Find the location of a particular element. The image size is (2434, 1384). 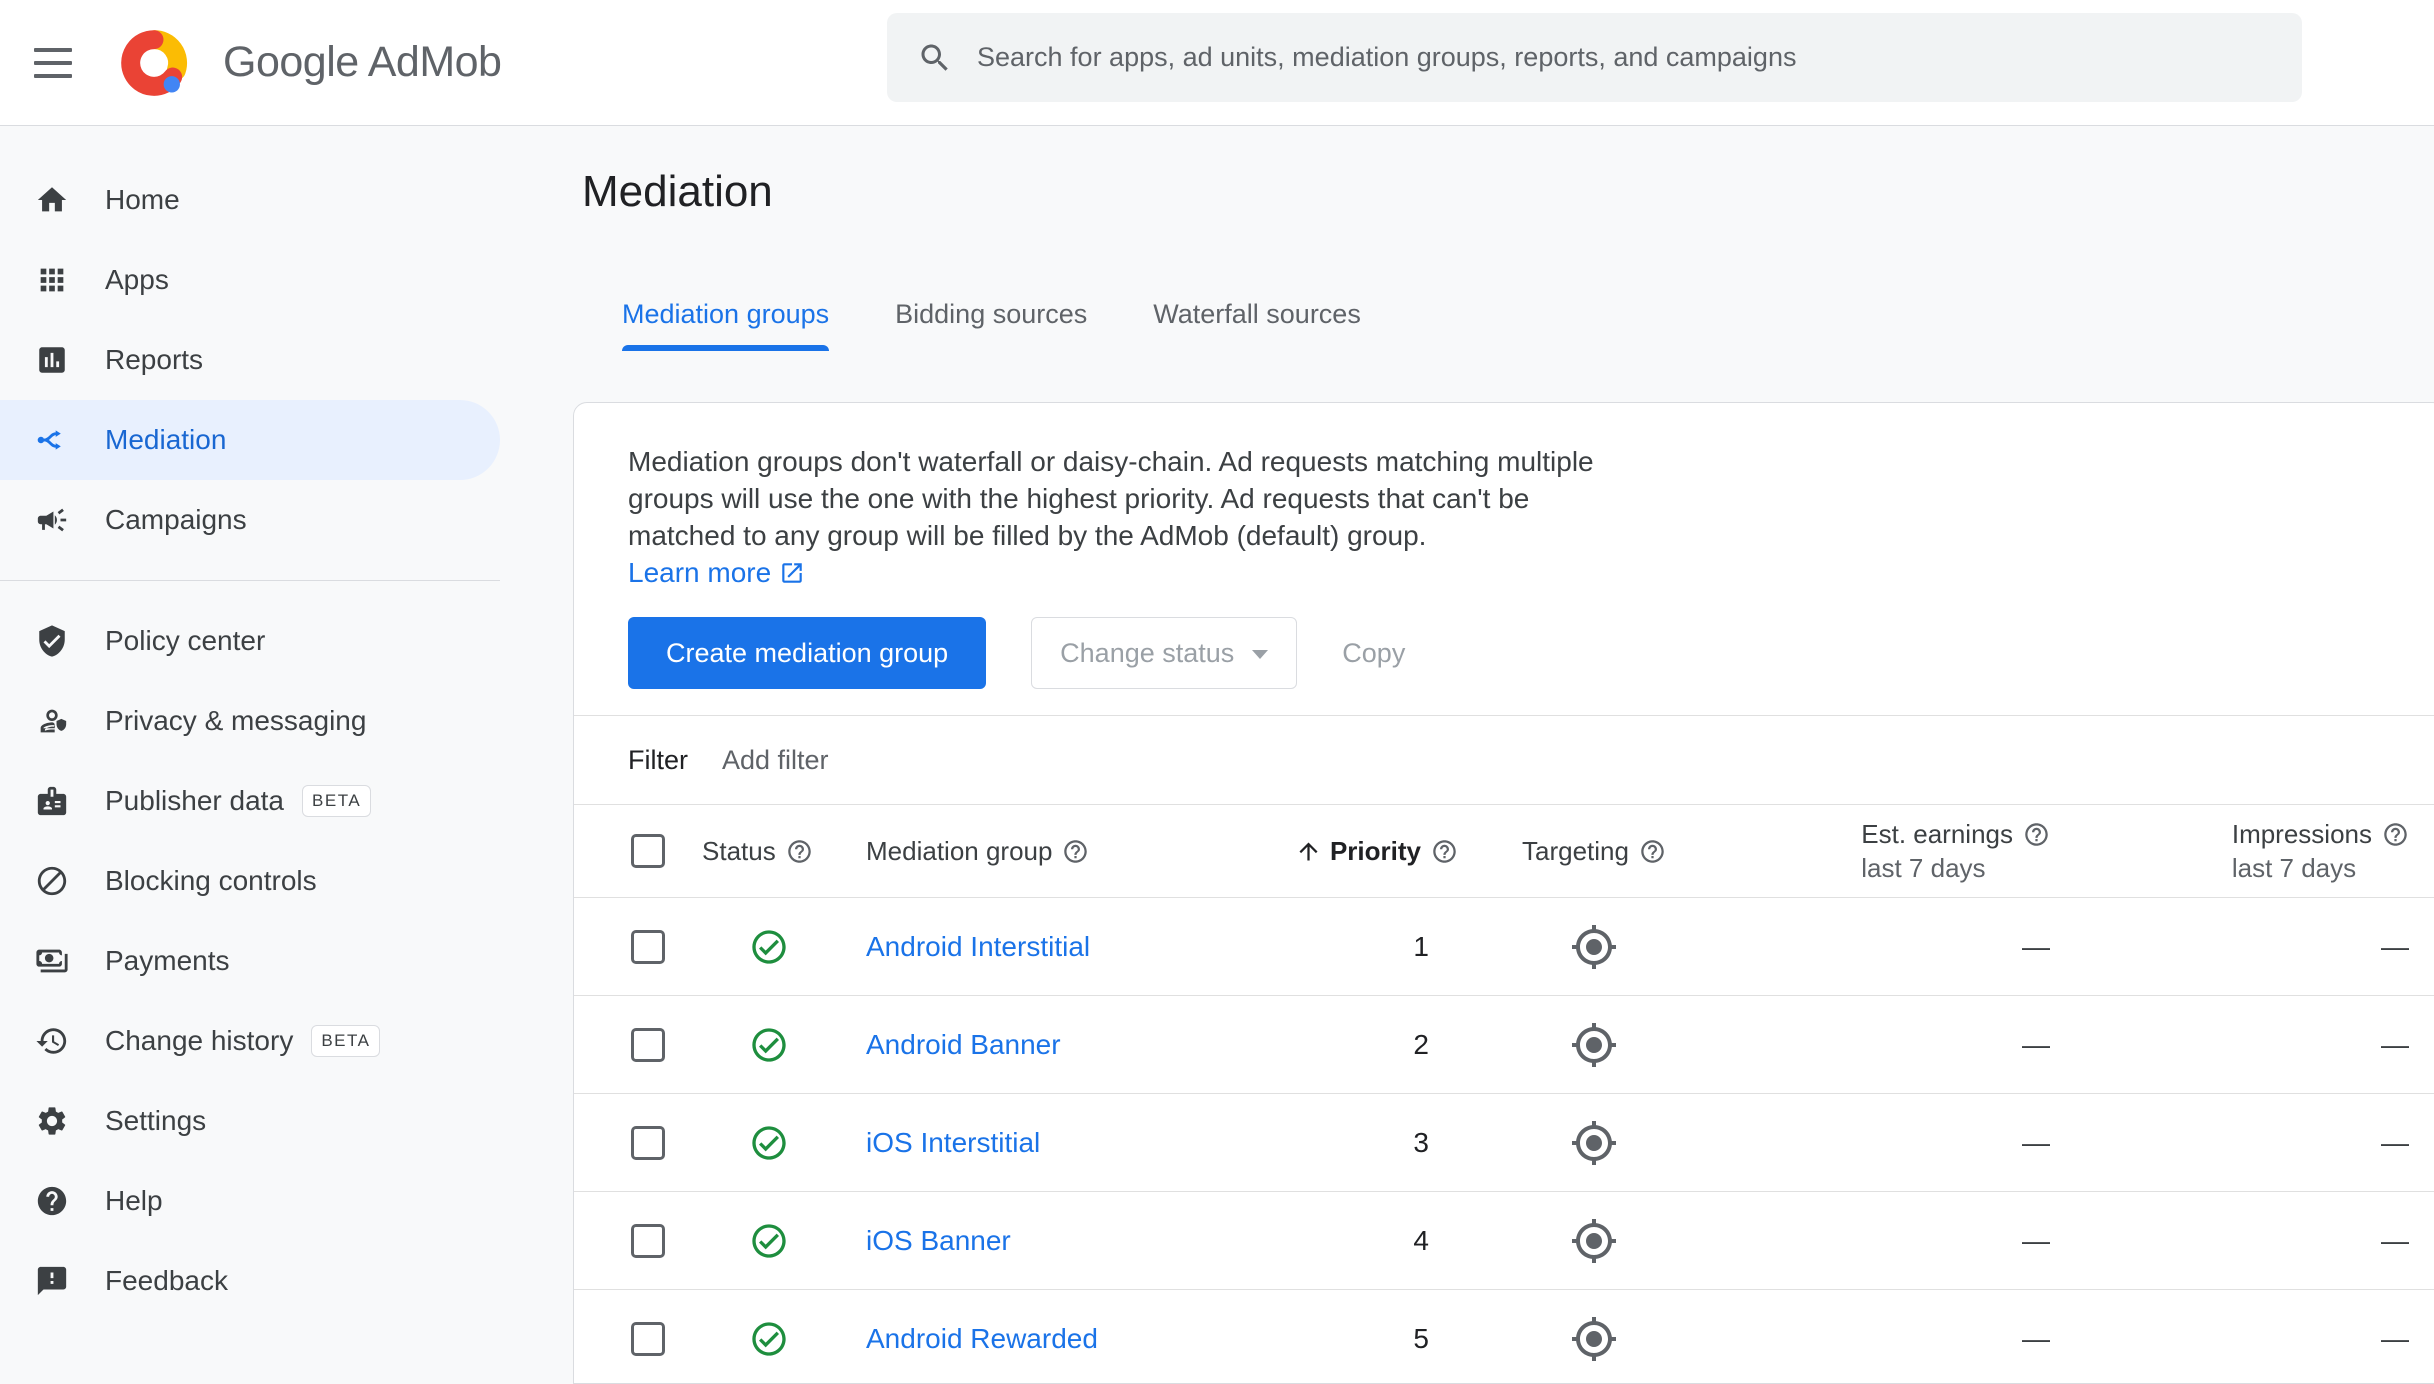

sidebar-item-label: Home is located at coordinates (142, 199).